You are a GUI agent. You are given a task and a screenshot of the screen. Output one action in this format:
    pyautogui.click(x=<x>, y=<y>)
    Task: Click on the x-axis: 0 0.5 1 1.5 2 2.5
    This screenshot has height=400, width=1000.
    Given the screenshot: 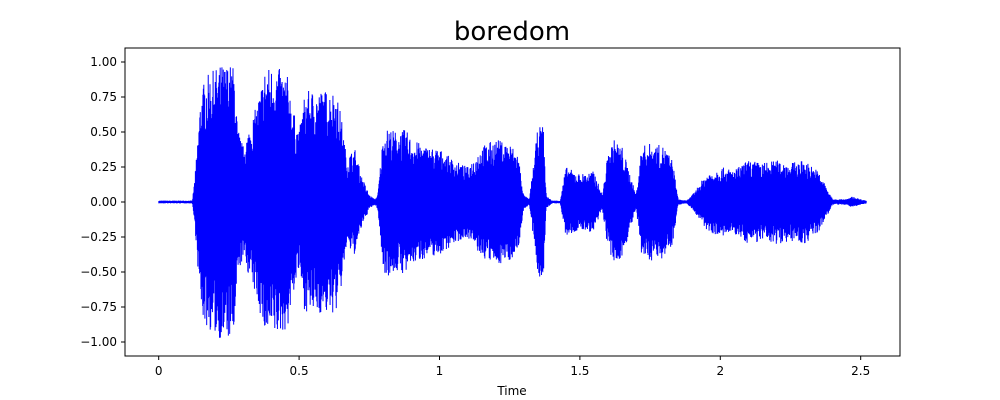 What is the action you would take?
    pyautogui.click(x=512, y=367)
    